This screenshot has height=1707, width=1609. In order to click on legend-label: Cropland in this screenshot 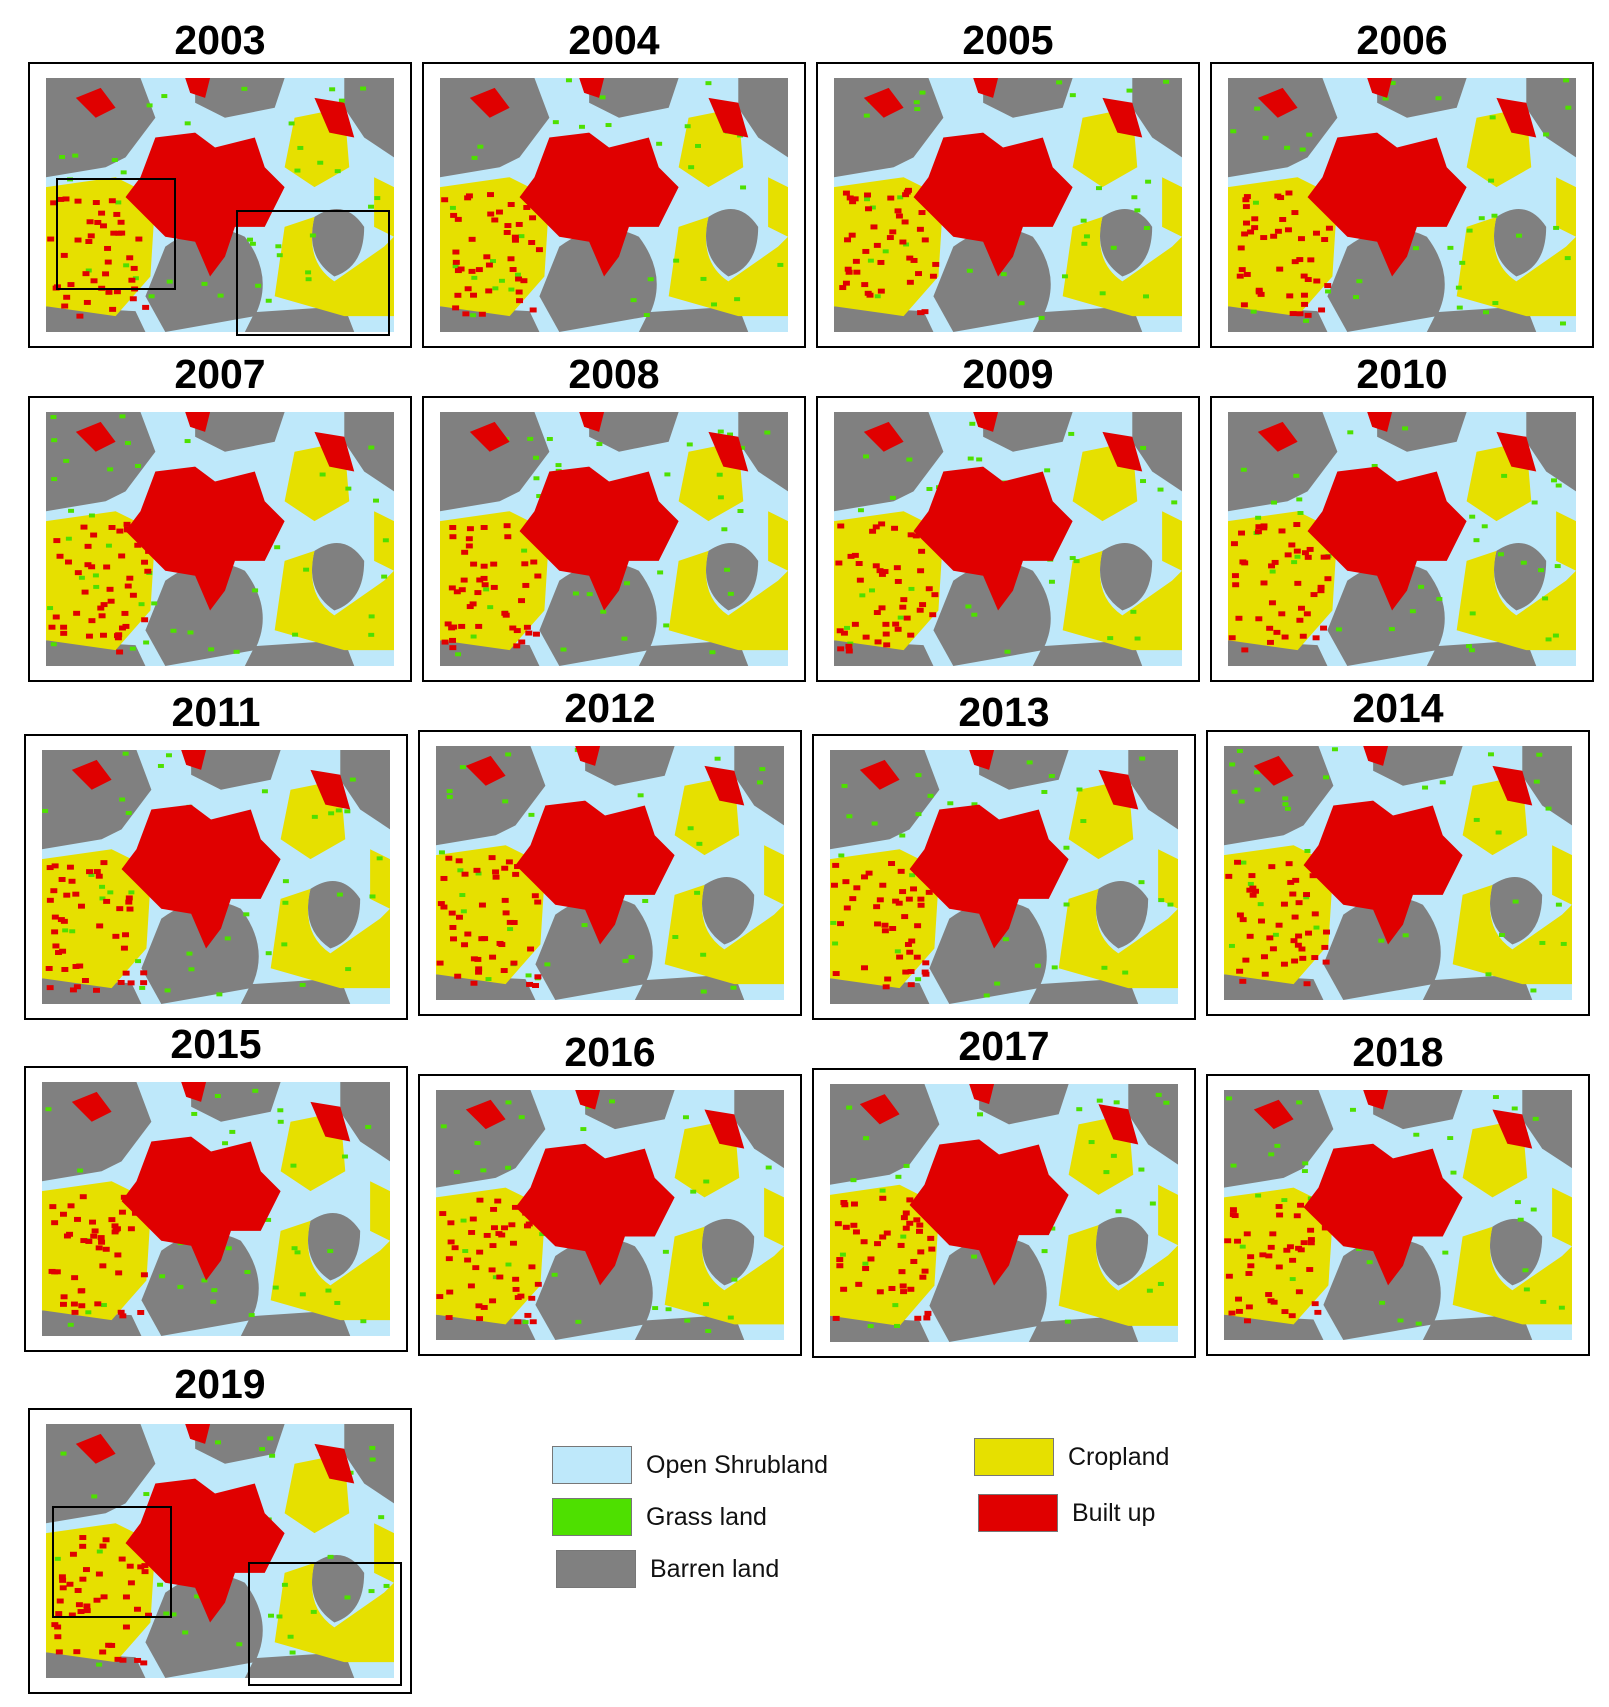, I will do `click(1119, 1456)`.